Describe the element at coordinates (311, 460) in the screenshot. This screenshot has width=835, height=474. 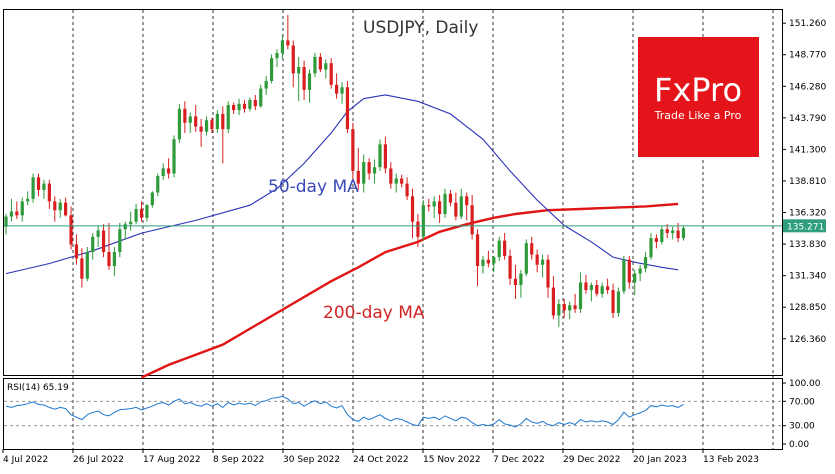
I see `x-tick-label: 30 Sep 2022` at that location.